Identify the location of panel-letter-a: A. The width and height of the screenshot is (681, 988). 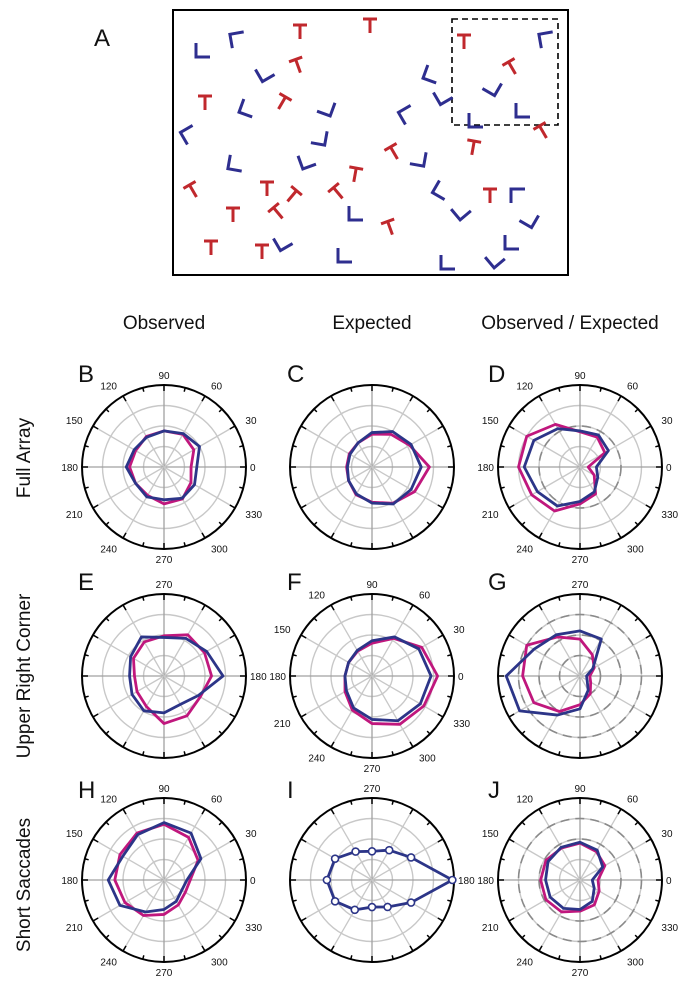
(102, 38).